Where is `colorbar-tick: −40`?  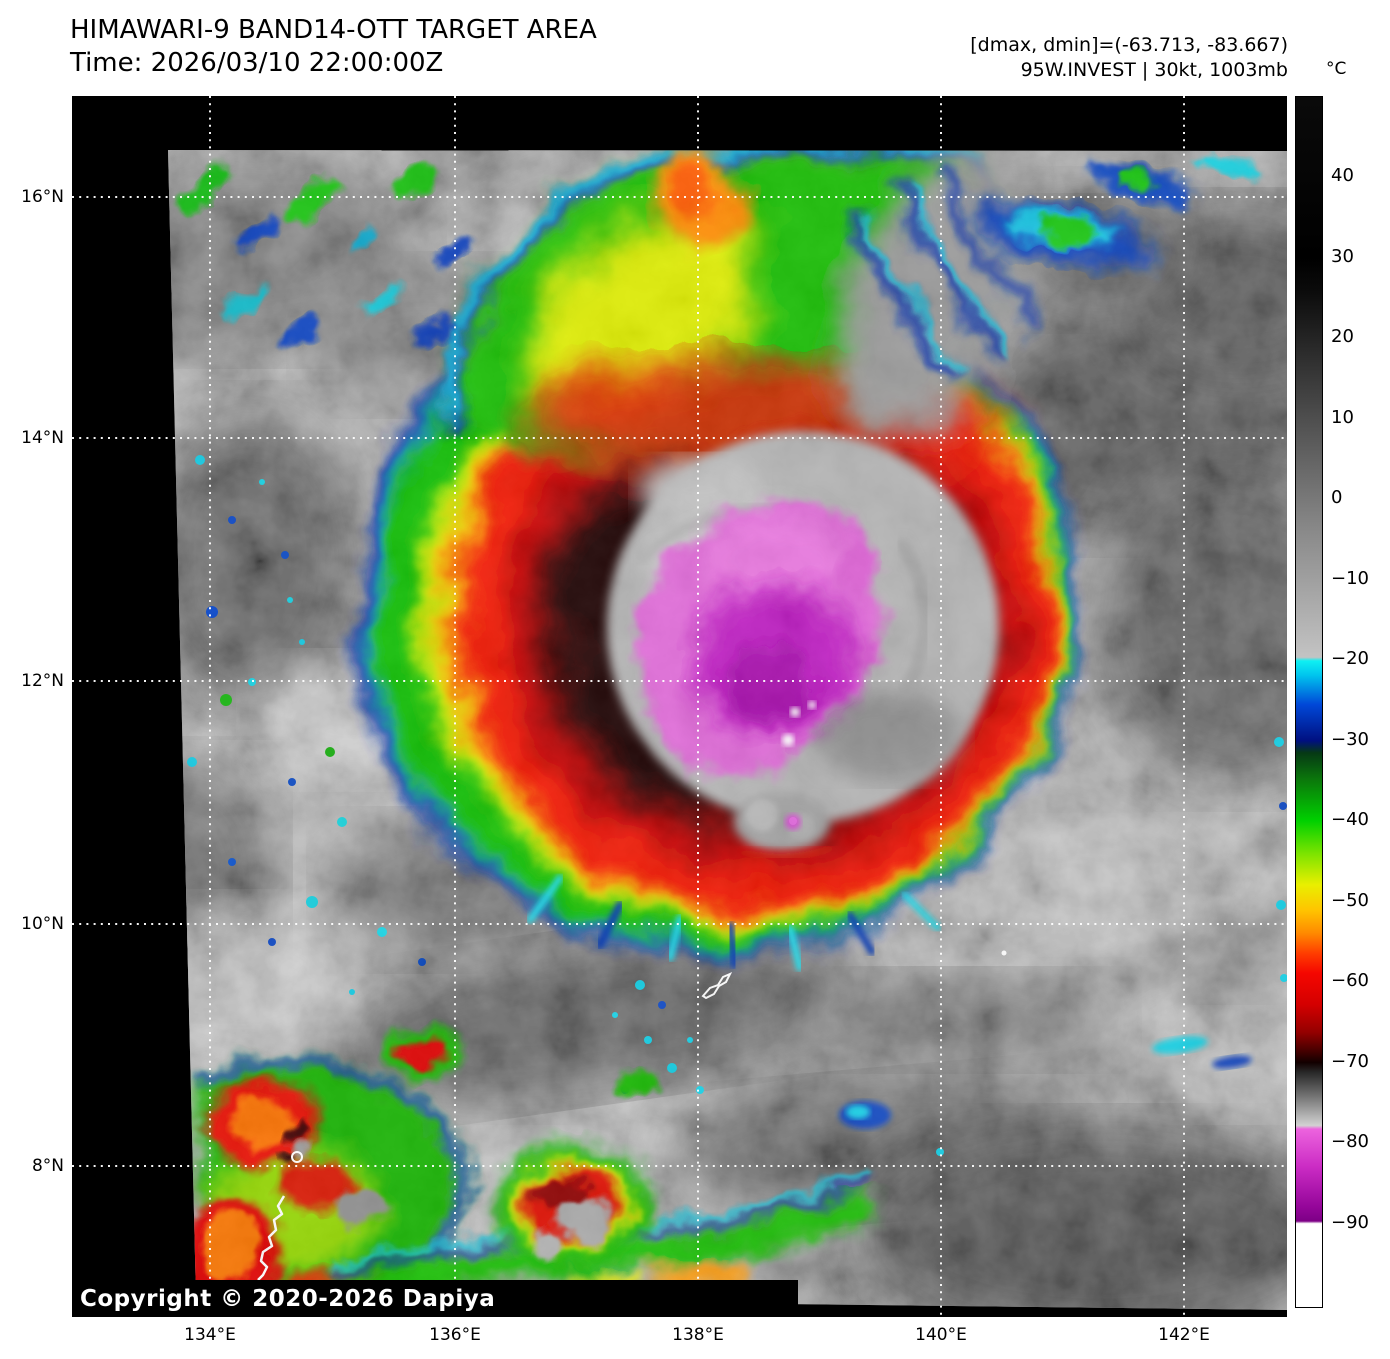 colorbar-tick: −40 is located at coordinates (1350, 819).